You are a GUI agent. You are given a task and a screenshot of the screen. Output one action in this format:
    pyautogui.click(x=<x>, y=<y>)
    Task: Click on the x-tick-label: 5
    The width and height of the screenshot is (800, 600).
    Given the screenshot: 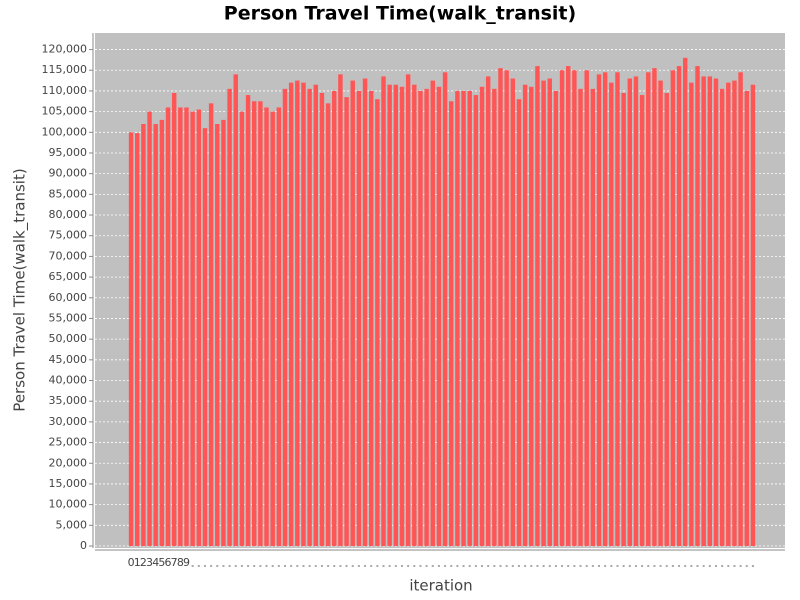 What is the action you would take?
    pyautogui.click(x=161, y=562)
    